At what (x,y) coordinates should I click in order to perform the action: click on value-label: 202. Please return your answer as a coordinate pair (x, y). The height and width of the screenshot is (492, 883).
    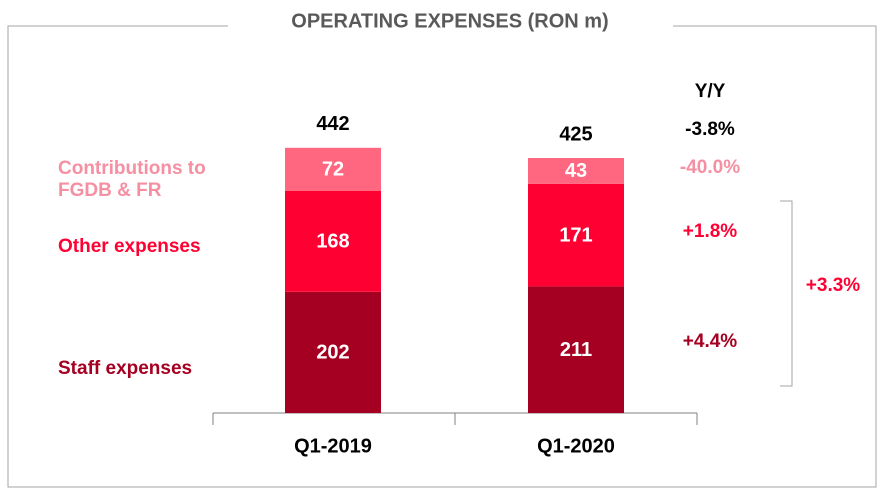
    Looking at the image, I should click on (332, 353).